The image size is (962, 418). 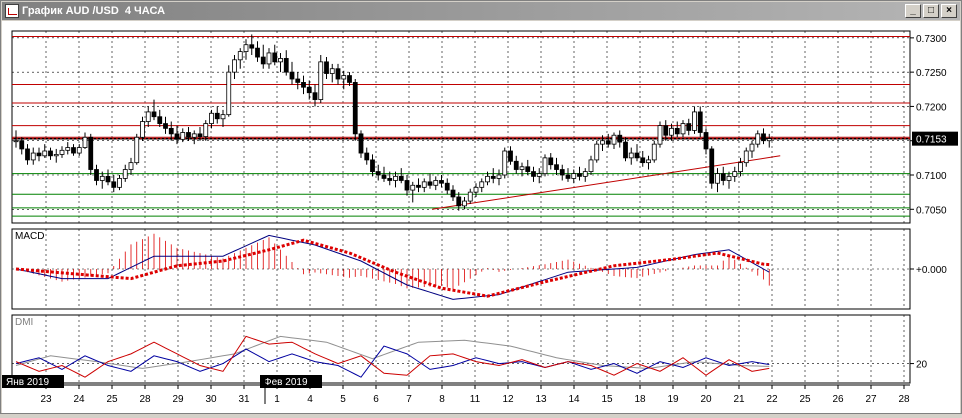 What do you see at coordinates (931, 270) in the screenshot?
I see `macd-y-label: +0.000` at bounding box center [931, 270].